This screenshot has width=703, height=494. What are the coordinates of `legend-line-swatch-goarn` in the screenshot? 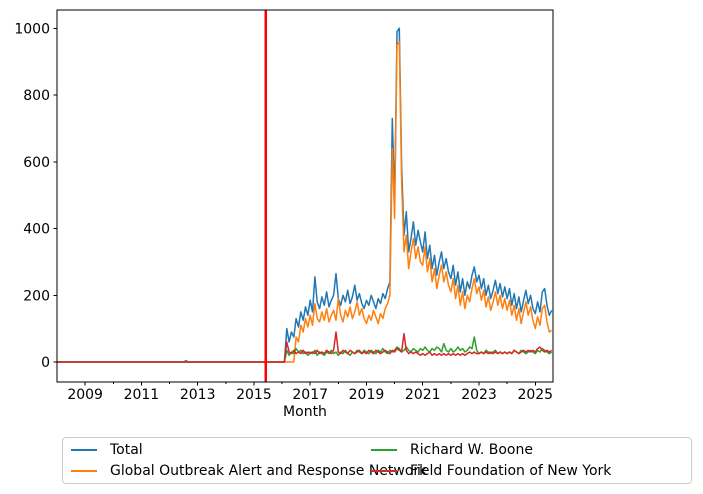 It's located at (84, 471).